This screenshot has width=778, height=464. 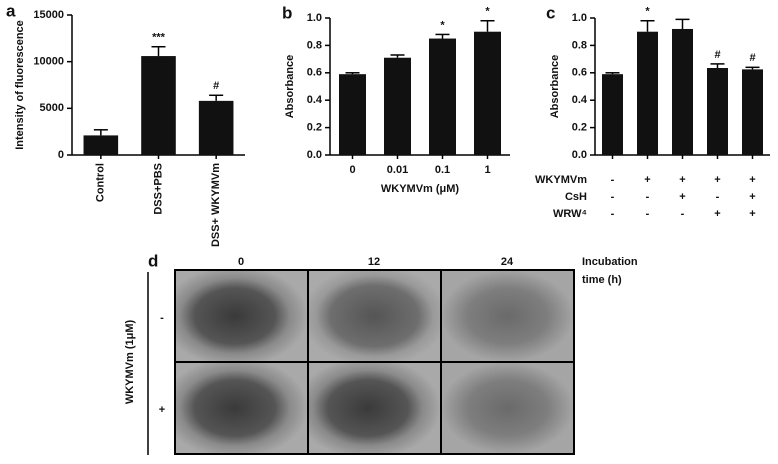 What do you see at coordinates (101, 182) in the screenshot?
I see `x-tick-label: Control` at bounding box center [101, 182].